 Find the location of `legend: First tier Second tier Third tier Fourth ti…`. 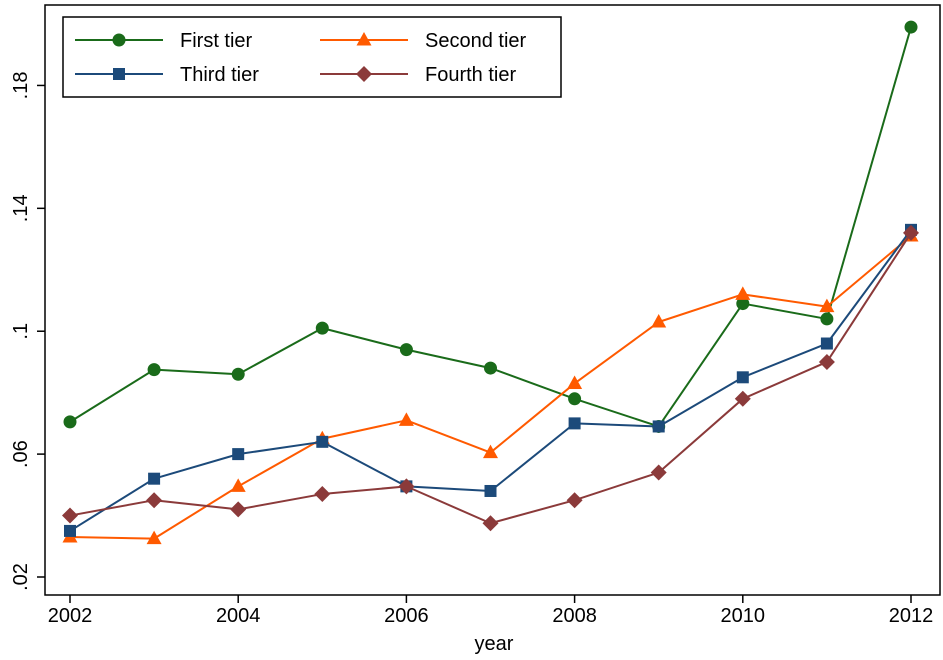

legend: First tier Second tier Third tier Fourth ti… is located at coordinates (312, 57).